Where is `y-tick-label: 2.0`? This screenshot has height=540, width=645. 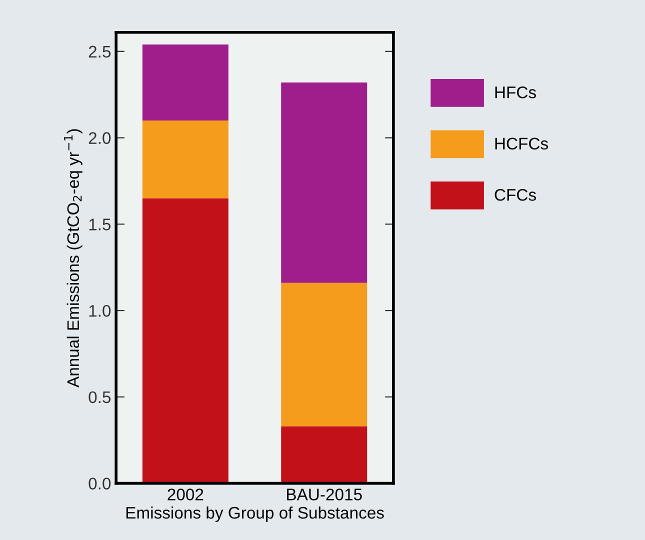
y-tick-label: 2.0 is located at coordinates (99, 138).